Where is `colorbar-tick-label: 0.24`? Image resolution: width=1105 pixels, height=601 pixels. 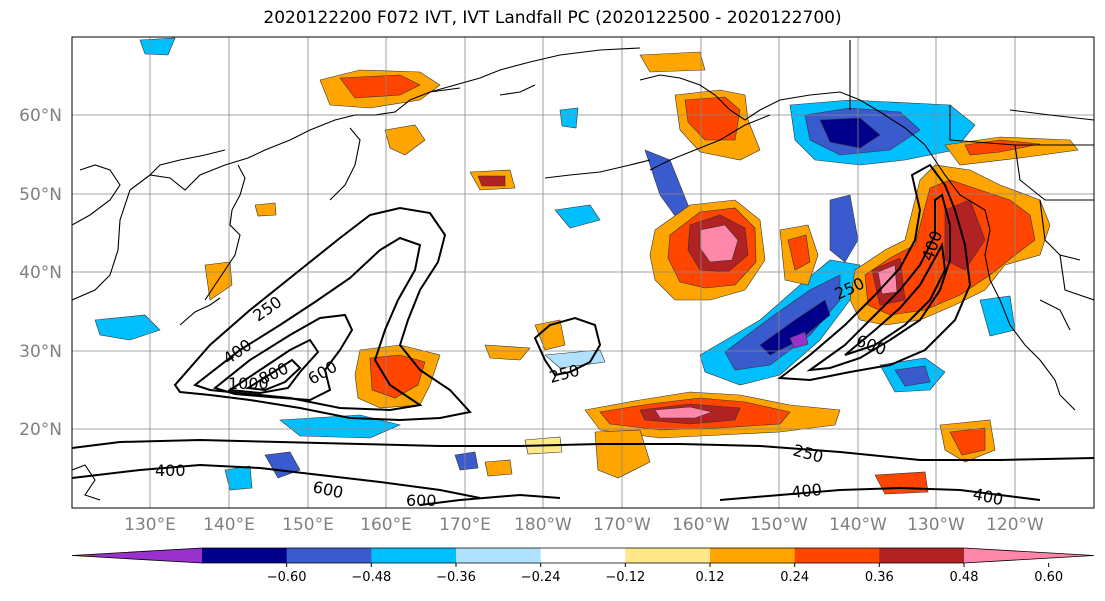
colorbar-tick-label: 0.24 is located at coordinates (794, 577).